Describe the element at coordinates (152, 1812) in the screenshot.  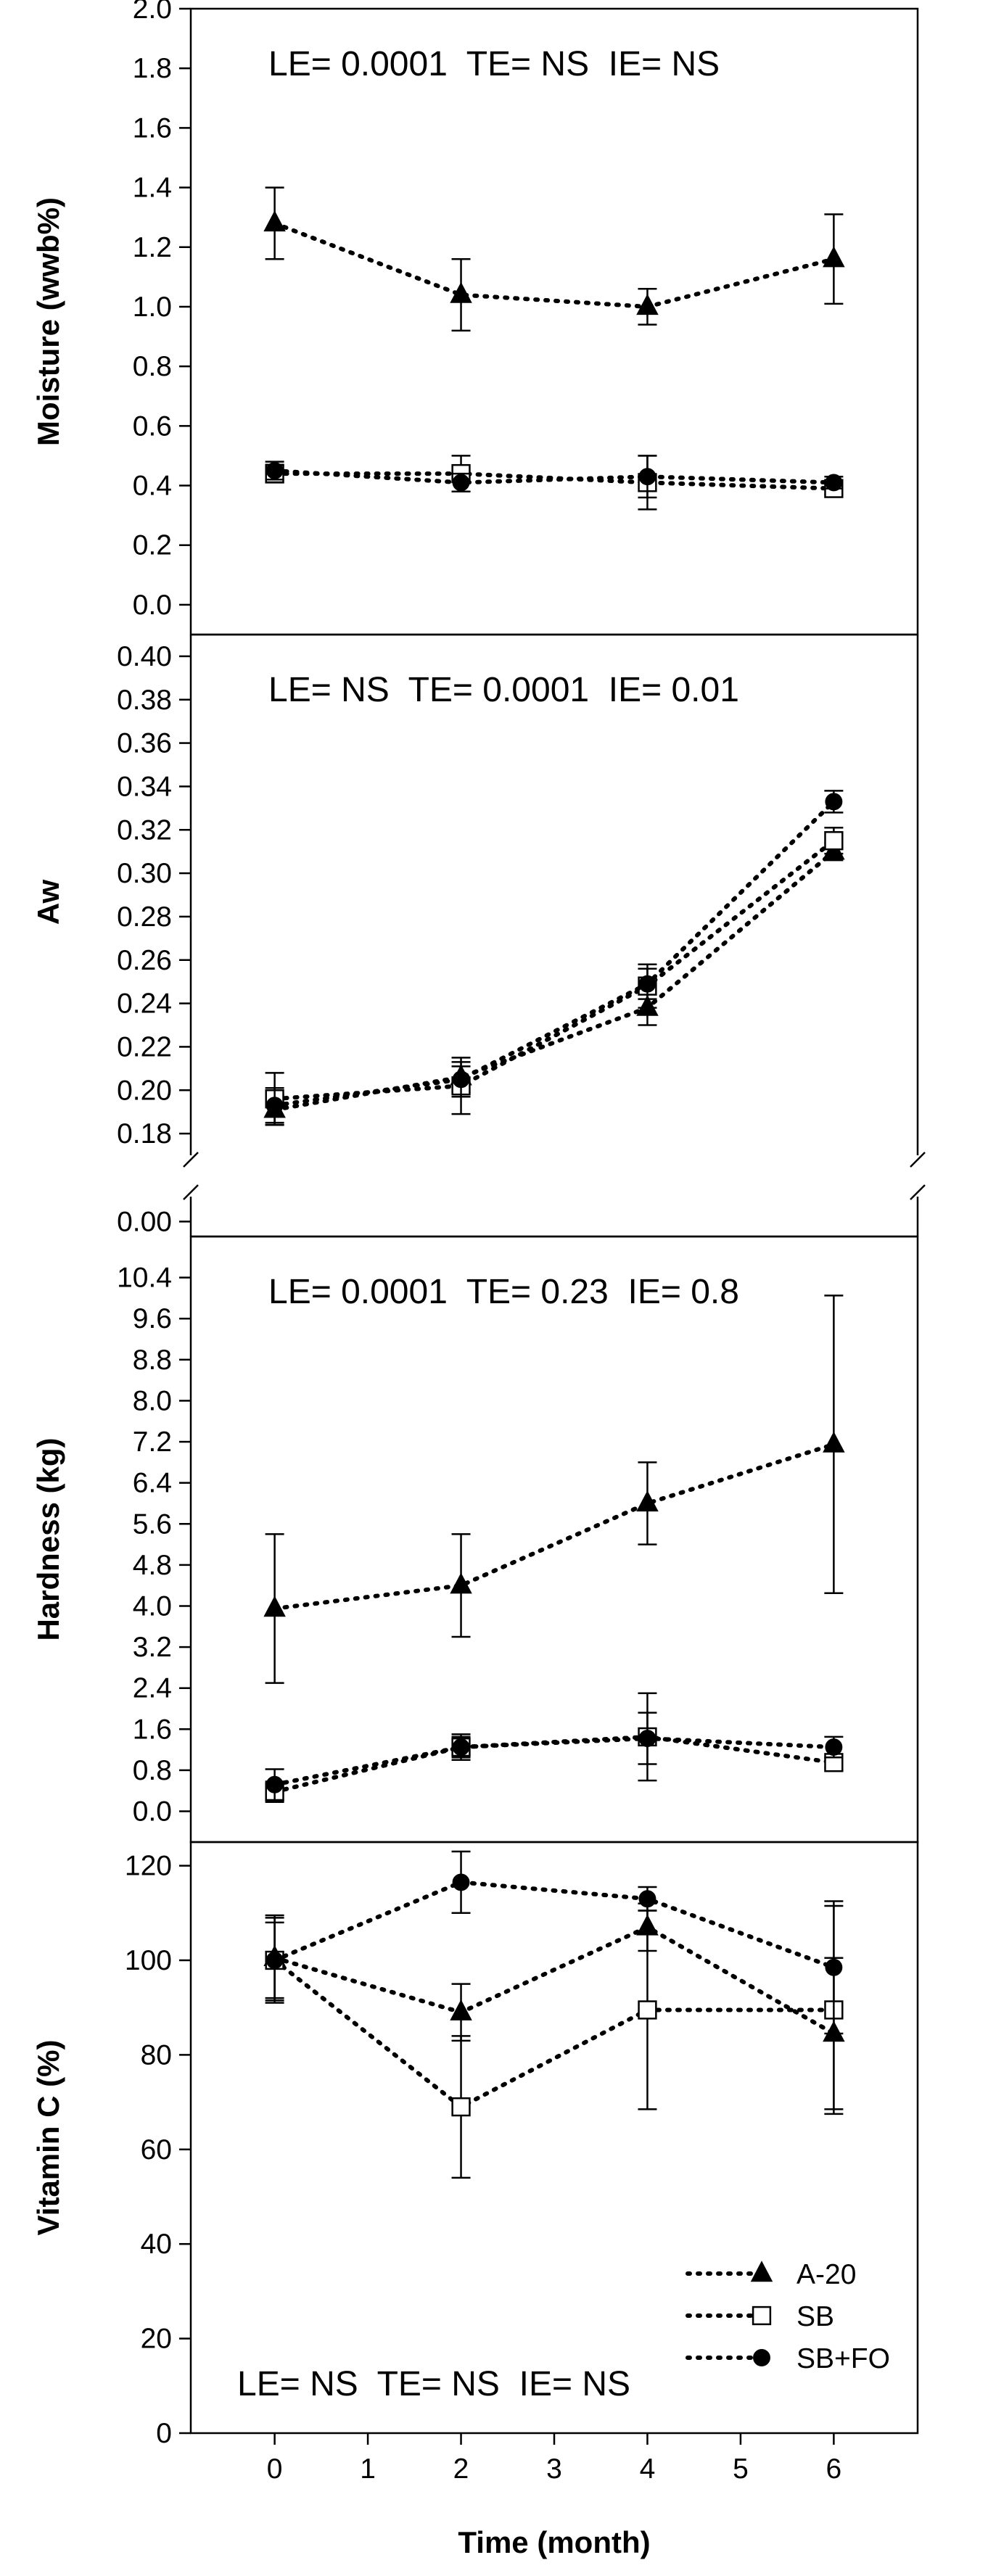
I see `y-tick-label: 0.0` at that location.